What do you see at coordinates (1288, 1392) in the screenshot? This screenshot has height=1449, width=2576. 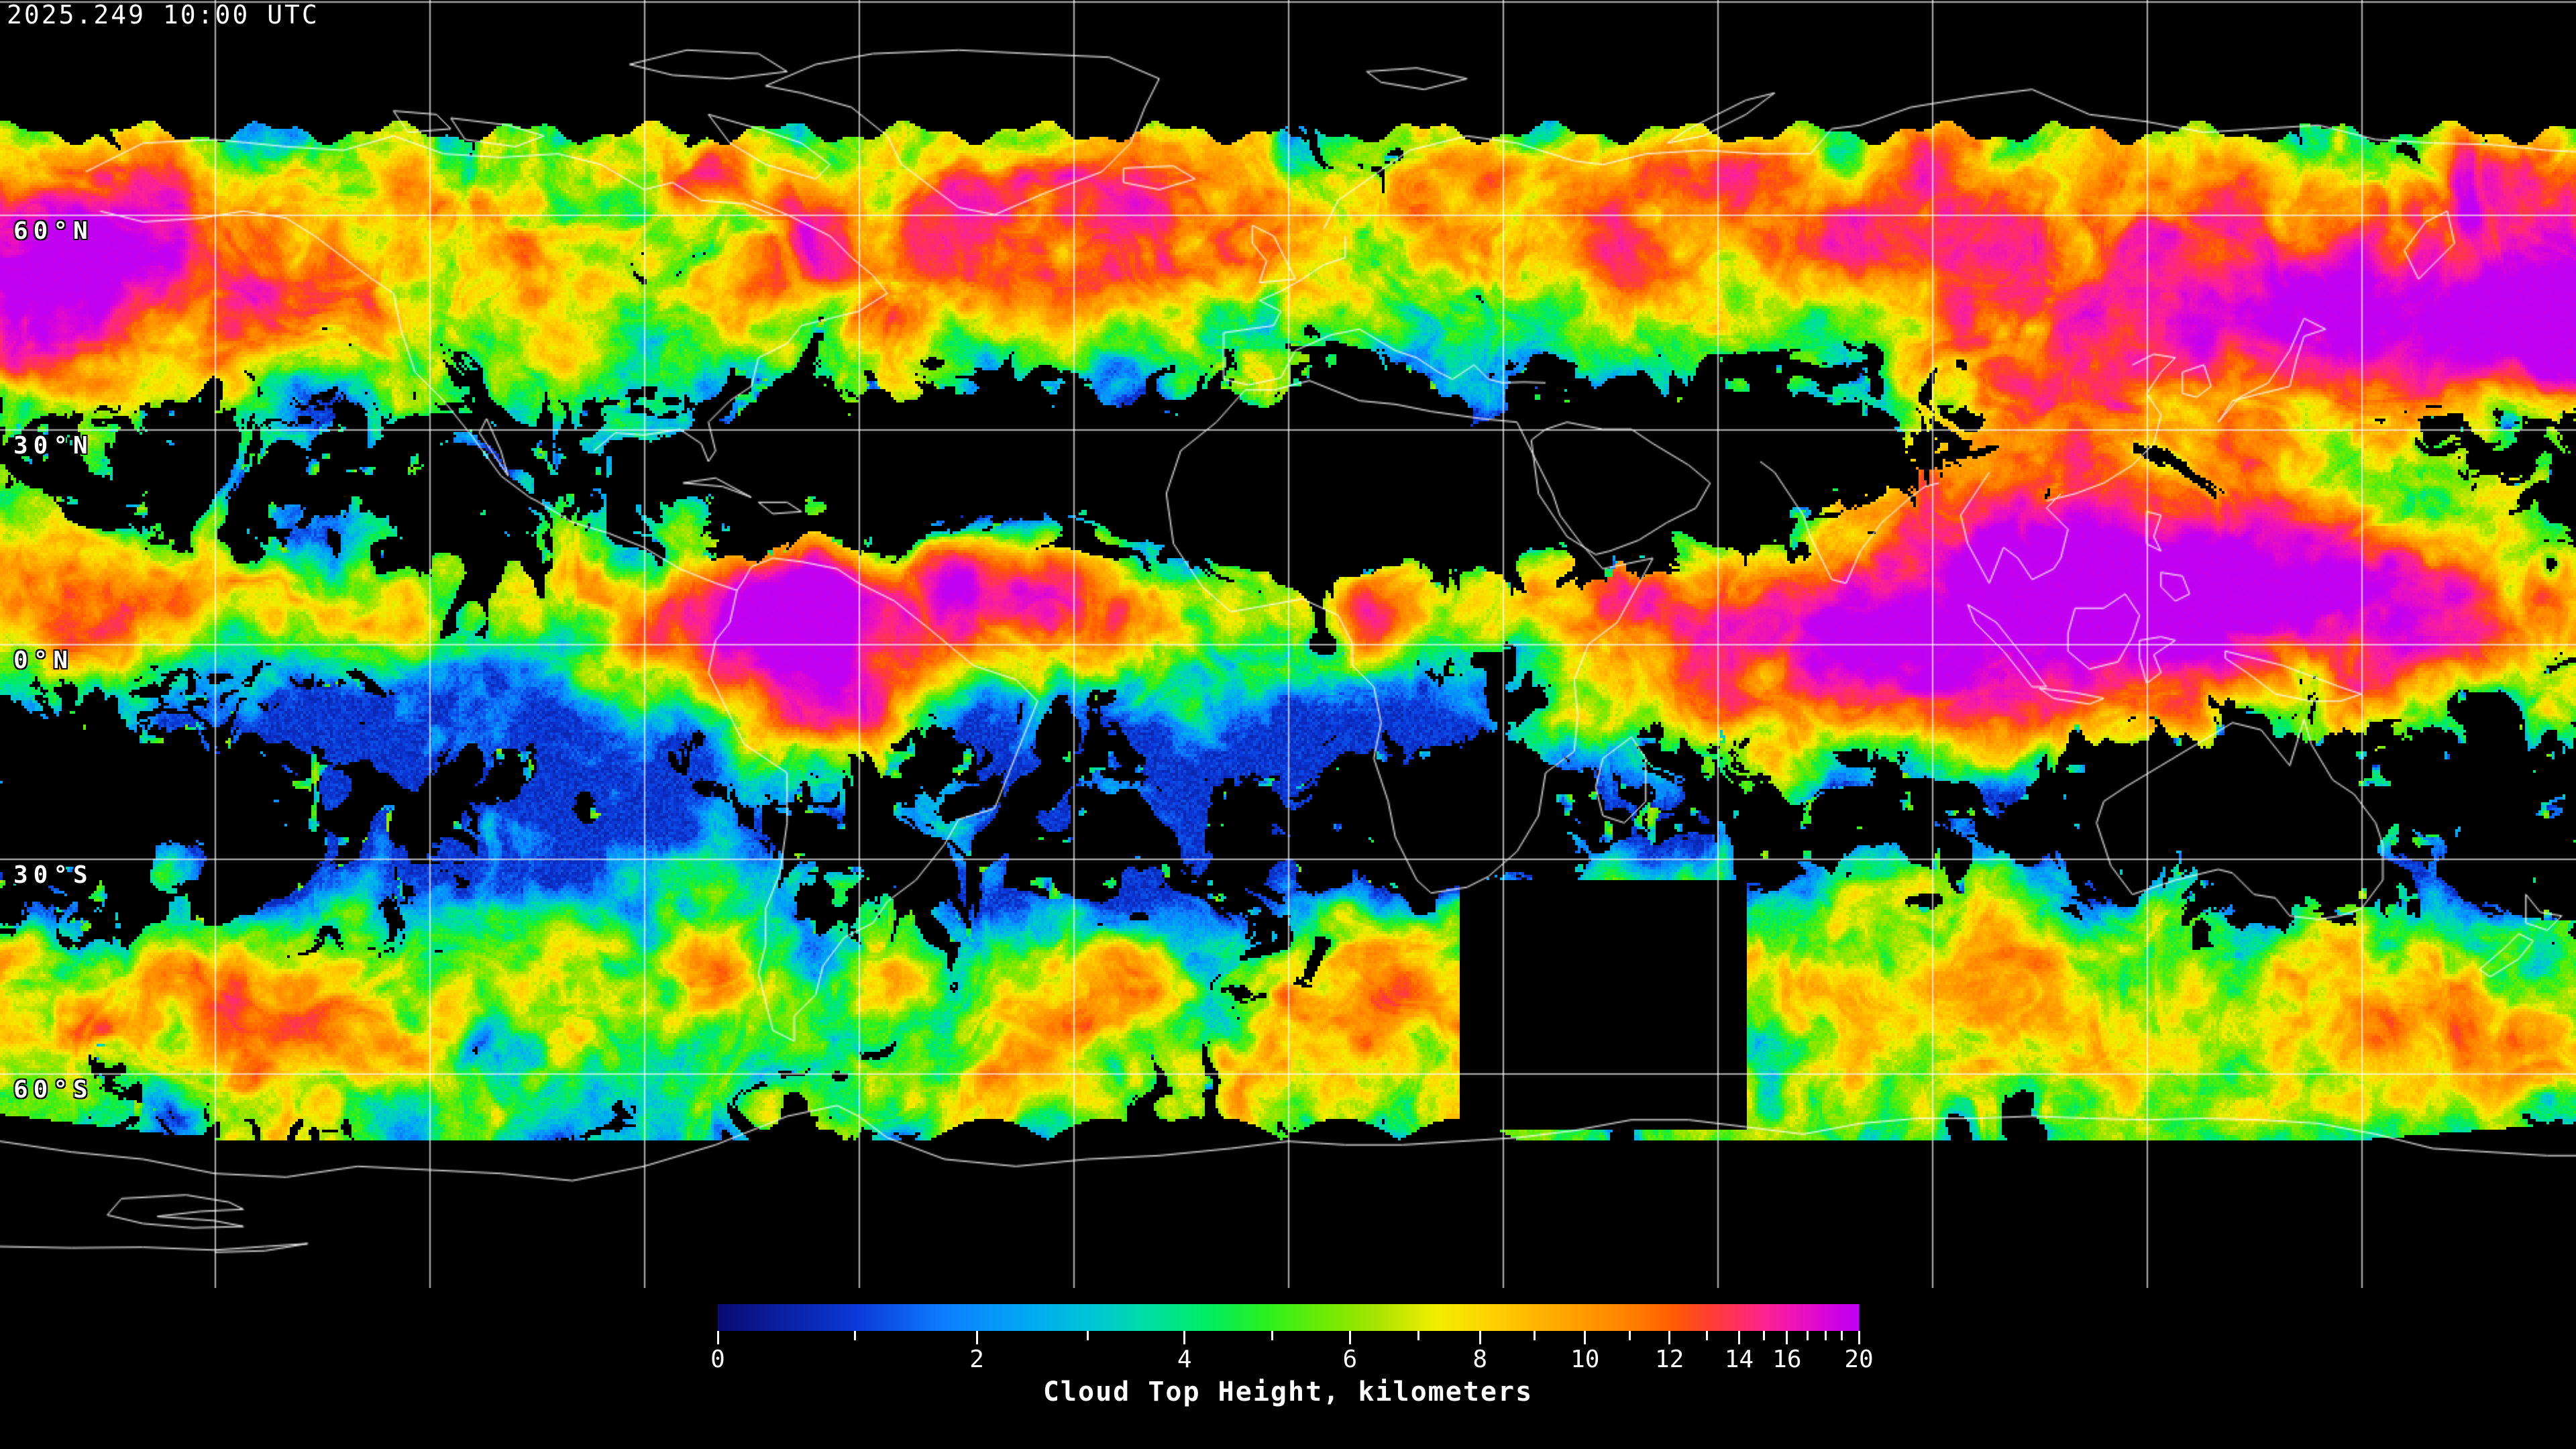 I see `colorbar-title: Cloud Top Height, kilometers` at bounding box center [1288, 1392].